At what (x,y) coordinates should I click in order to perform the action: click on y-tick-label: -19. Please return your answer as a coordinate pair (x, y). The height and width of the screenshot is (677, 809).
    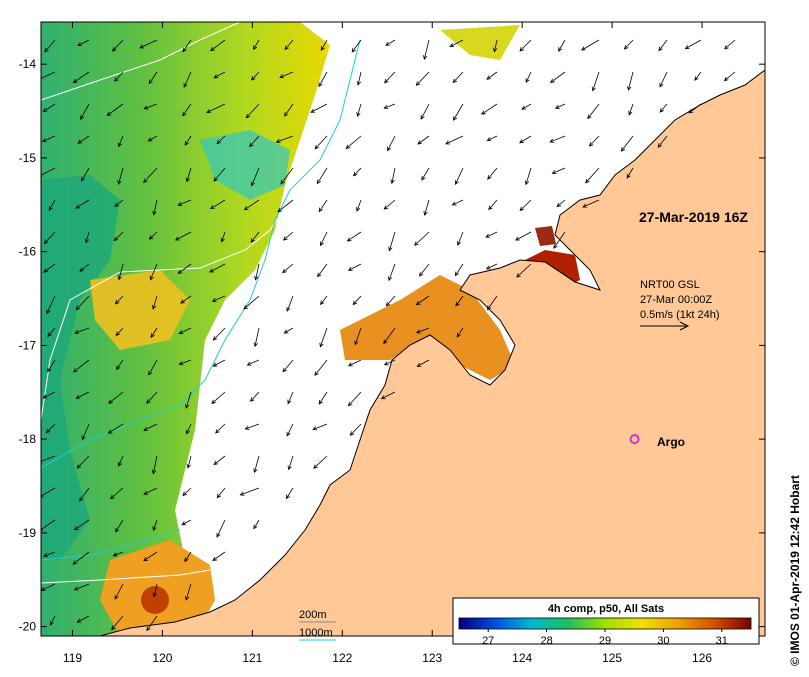
    Looking at the image, I should click on (28, 533).